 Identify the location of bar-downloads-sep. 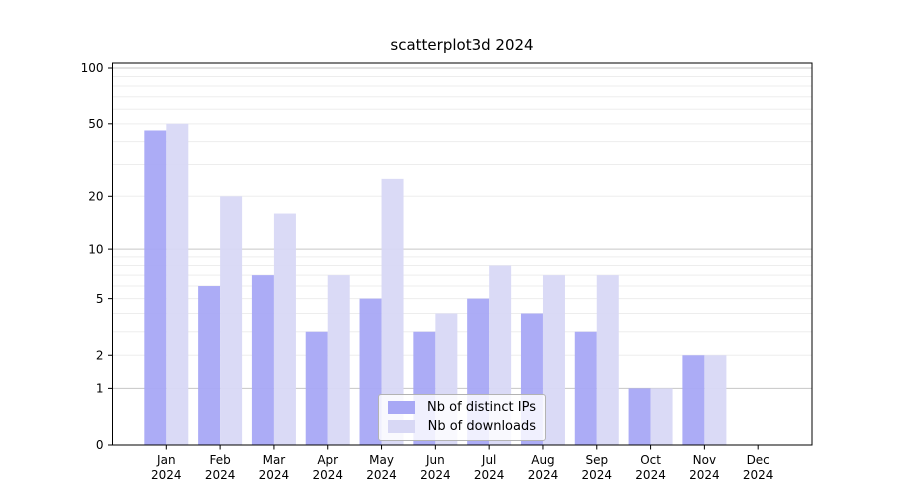
(607, 360).